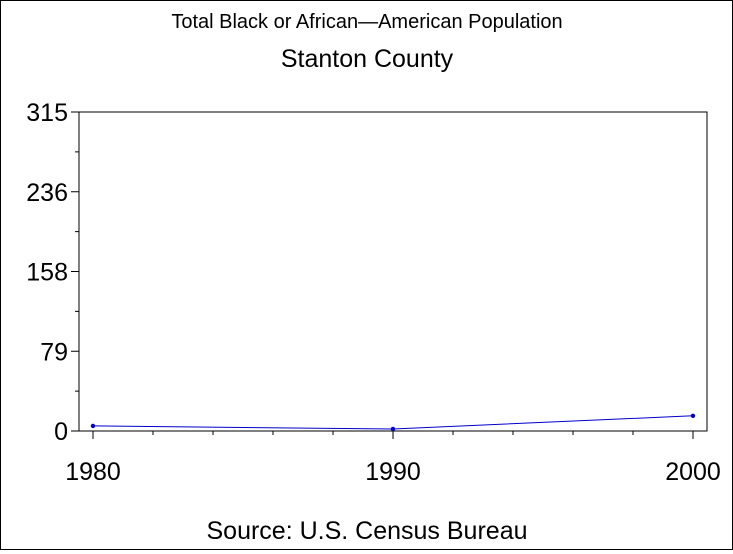 The height and width of the screenshot is (554, 733). Describe the element at coordinates (47, 113) in the screenshot. I see `y-tick-label: 315` at that location.